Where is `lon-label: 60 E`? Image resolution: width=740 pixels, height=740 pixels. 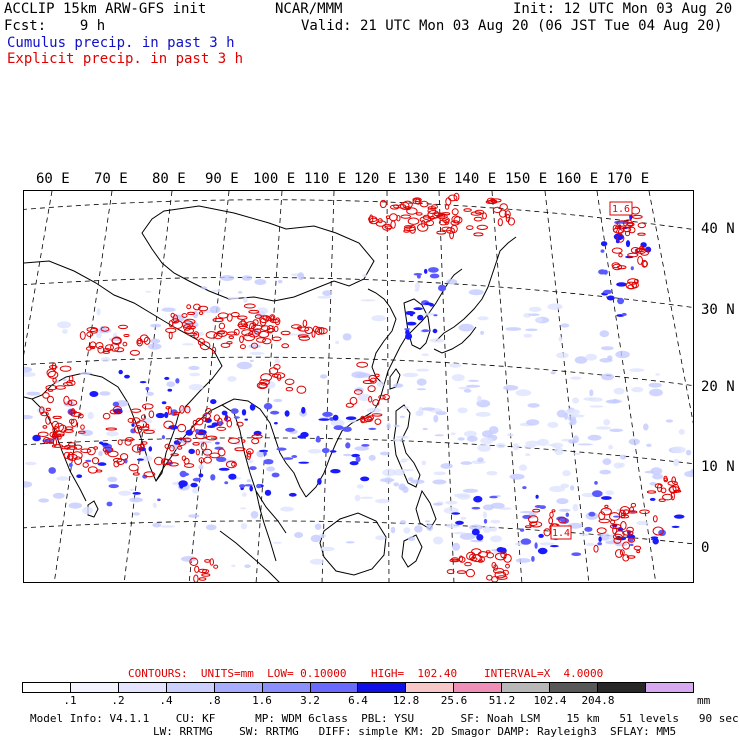
lon-label: 60 E is located at coordinates (53, 179).